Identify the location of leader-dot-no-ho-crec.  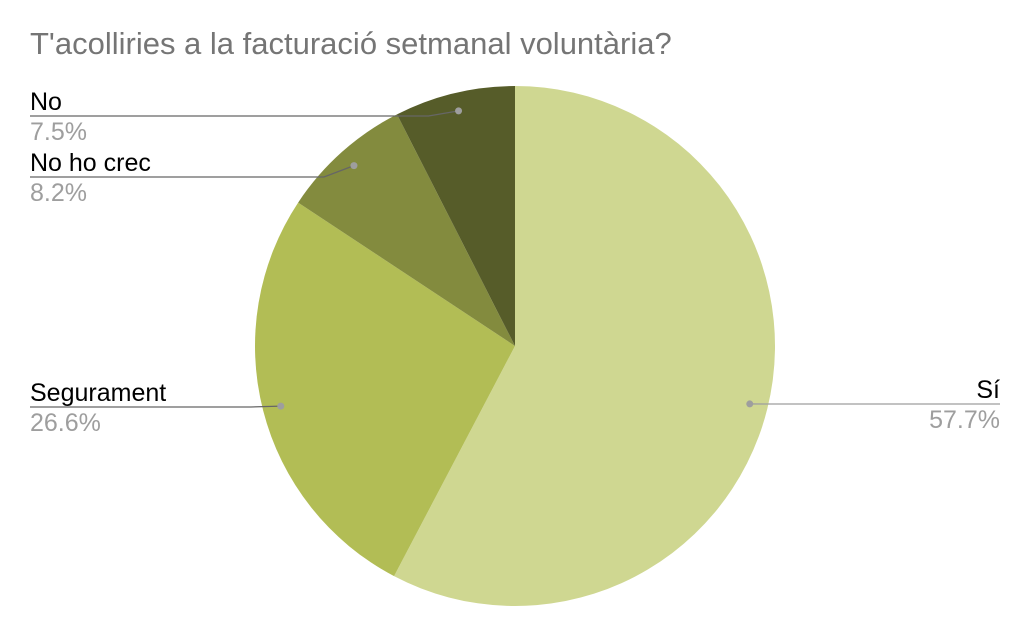
(354, 166).